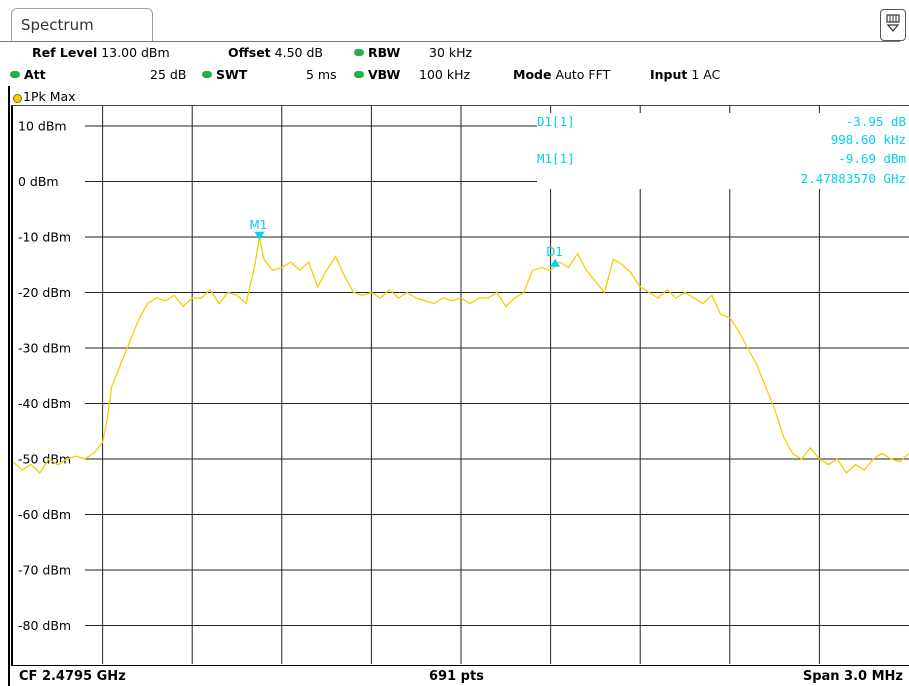  I want to click on y-tick-label: -70 dBm, so click(44, 570).